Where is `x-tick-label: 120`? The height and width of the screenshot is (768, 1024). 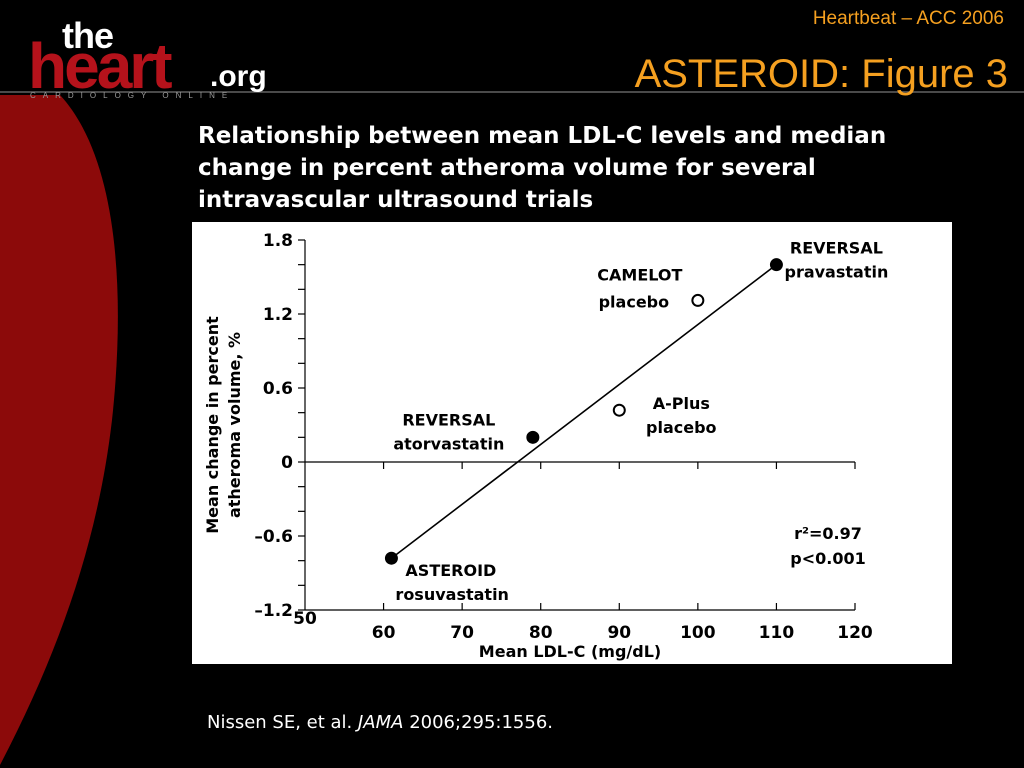
x-tick-label: 120 is located at coordinates (855, 633).